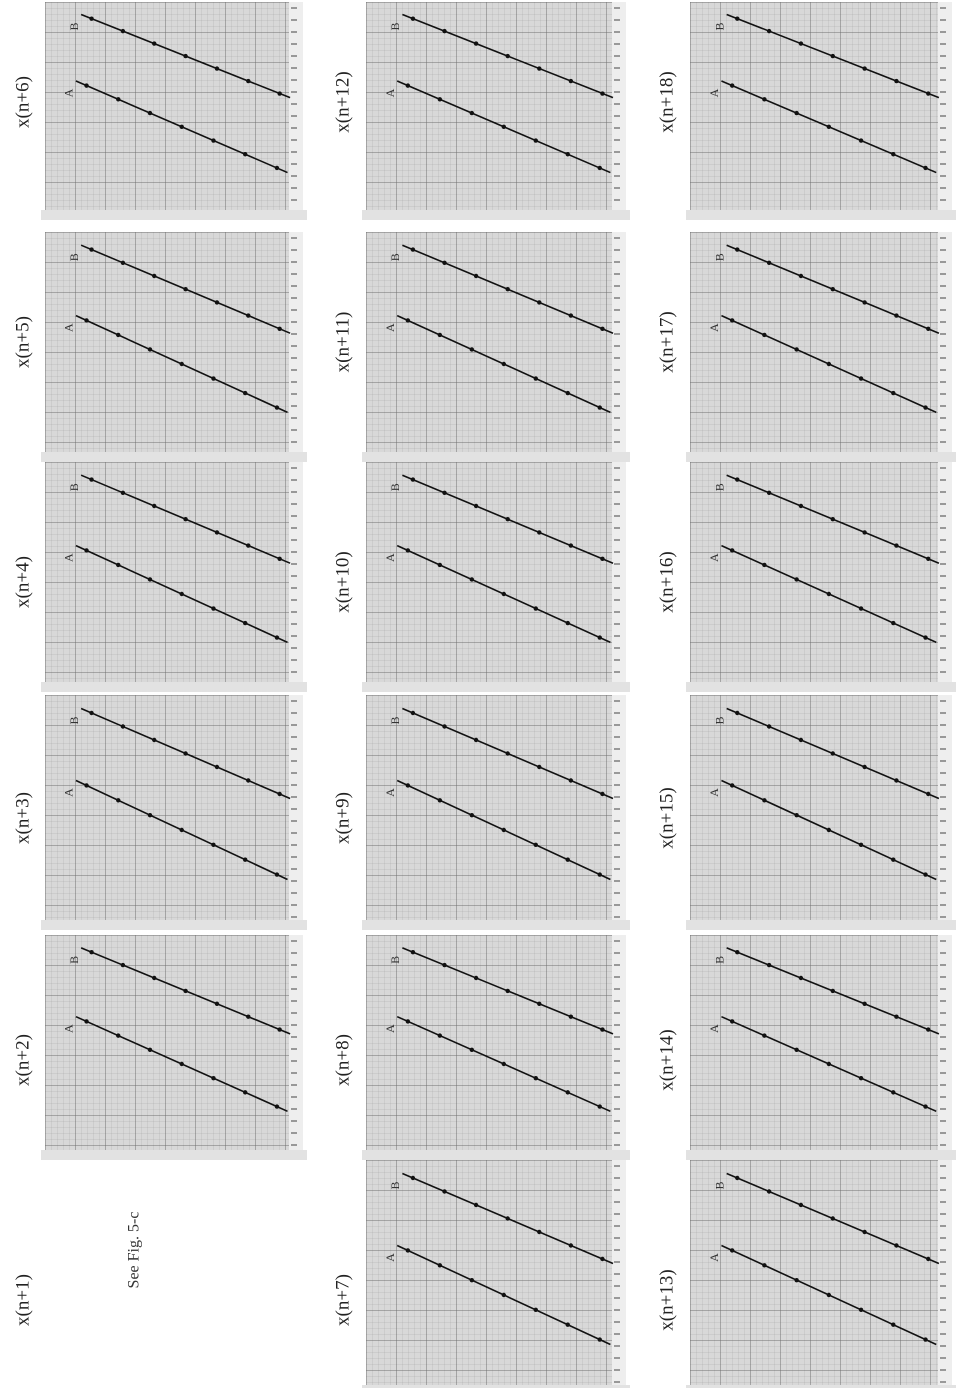 The height and width of the screenshot is (1388, 960). Describe the element at coordinates (342, 818) in the screenshot. I see `panel-label: x(n+9)` at that location.